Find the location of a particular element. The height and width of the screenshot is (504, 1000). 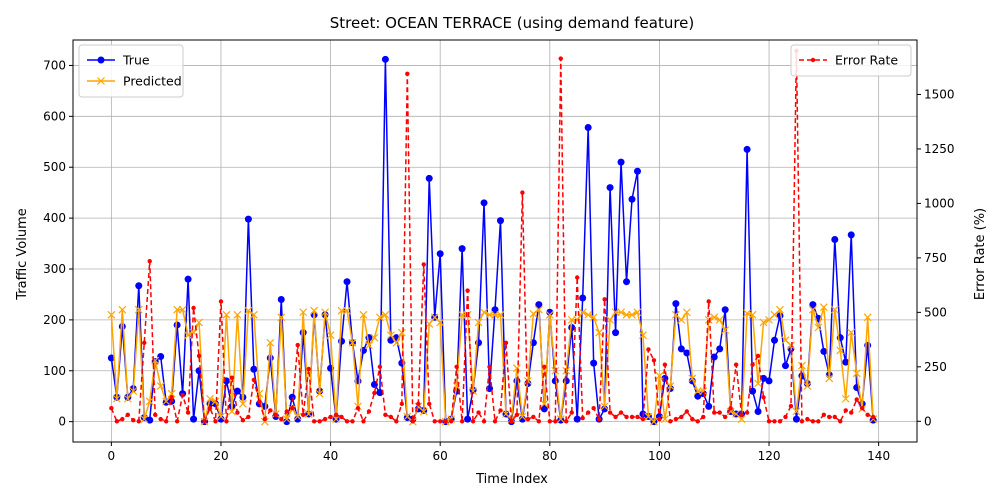

y-axis: 0 100 200 300 400 500 600 700 is located at coordinates (58, 243).